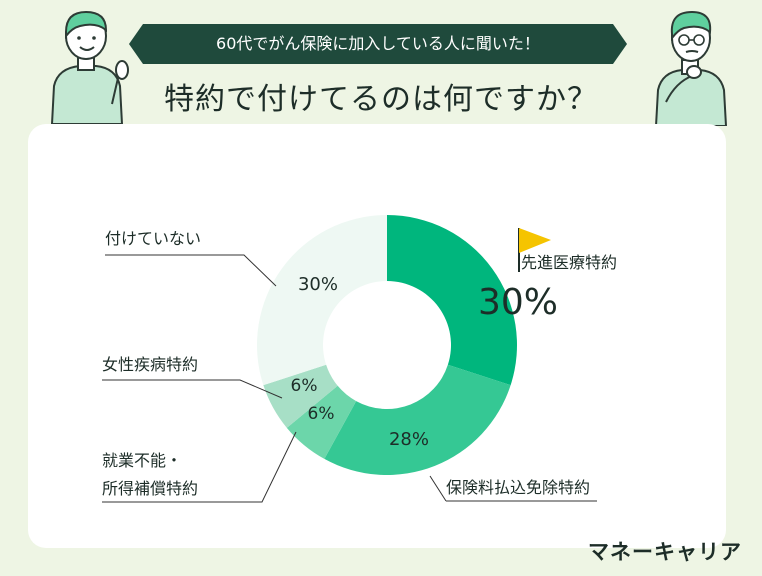 Image resolution: width=762 pixels, height=576 pixels. What do you see at coordinates (153, 238) in the screenshot?
I see `category-label-5: 付けていない` at bounding box center [153, 238].